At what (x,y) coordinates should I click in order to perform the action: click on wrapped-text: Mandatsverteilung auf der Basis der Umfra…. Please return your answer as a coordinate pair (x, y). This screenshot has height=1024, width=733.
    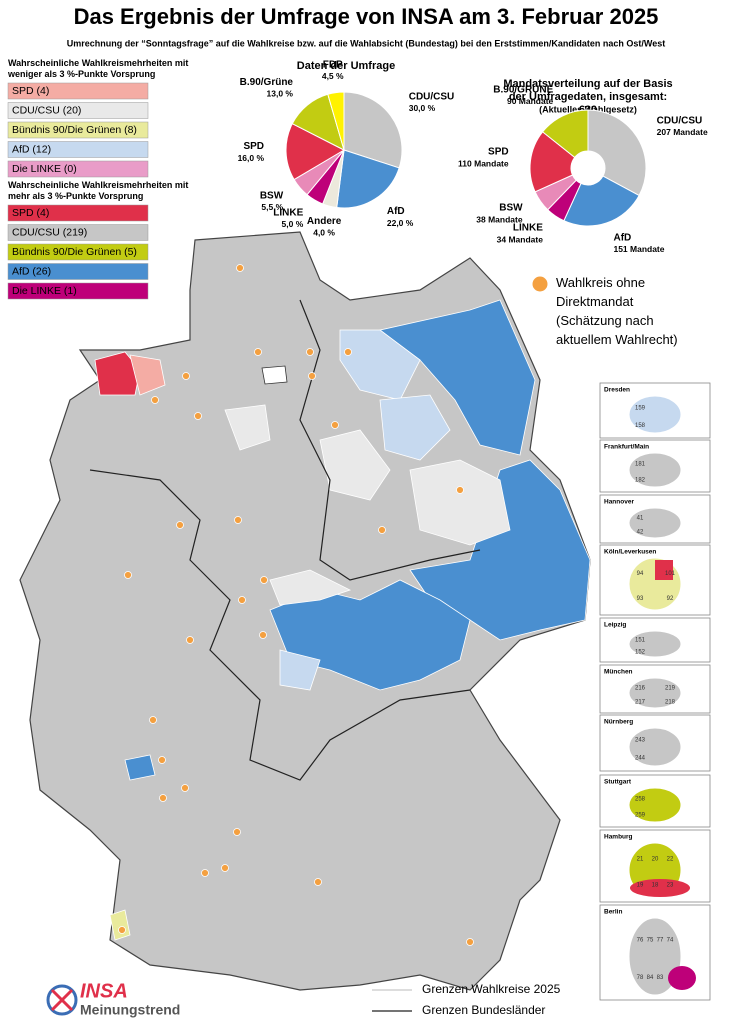
    Looking at the image, I should click on (587, 97).